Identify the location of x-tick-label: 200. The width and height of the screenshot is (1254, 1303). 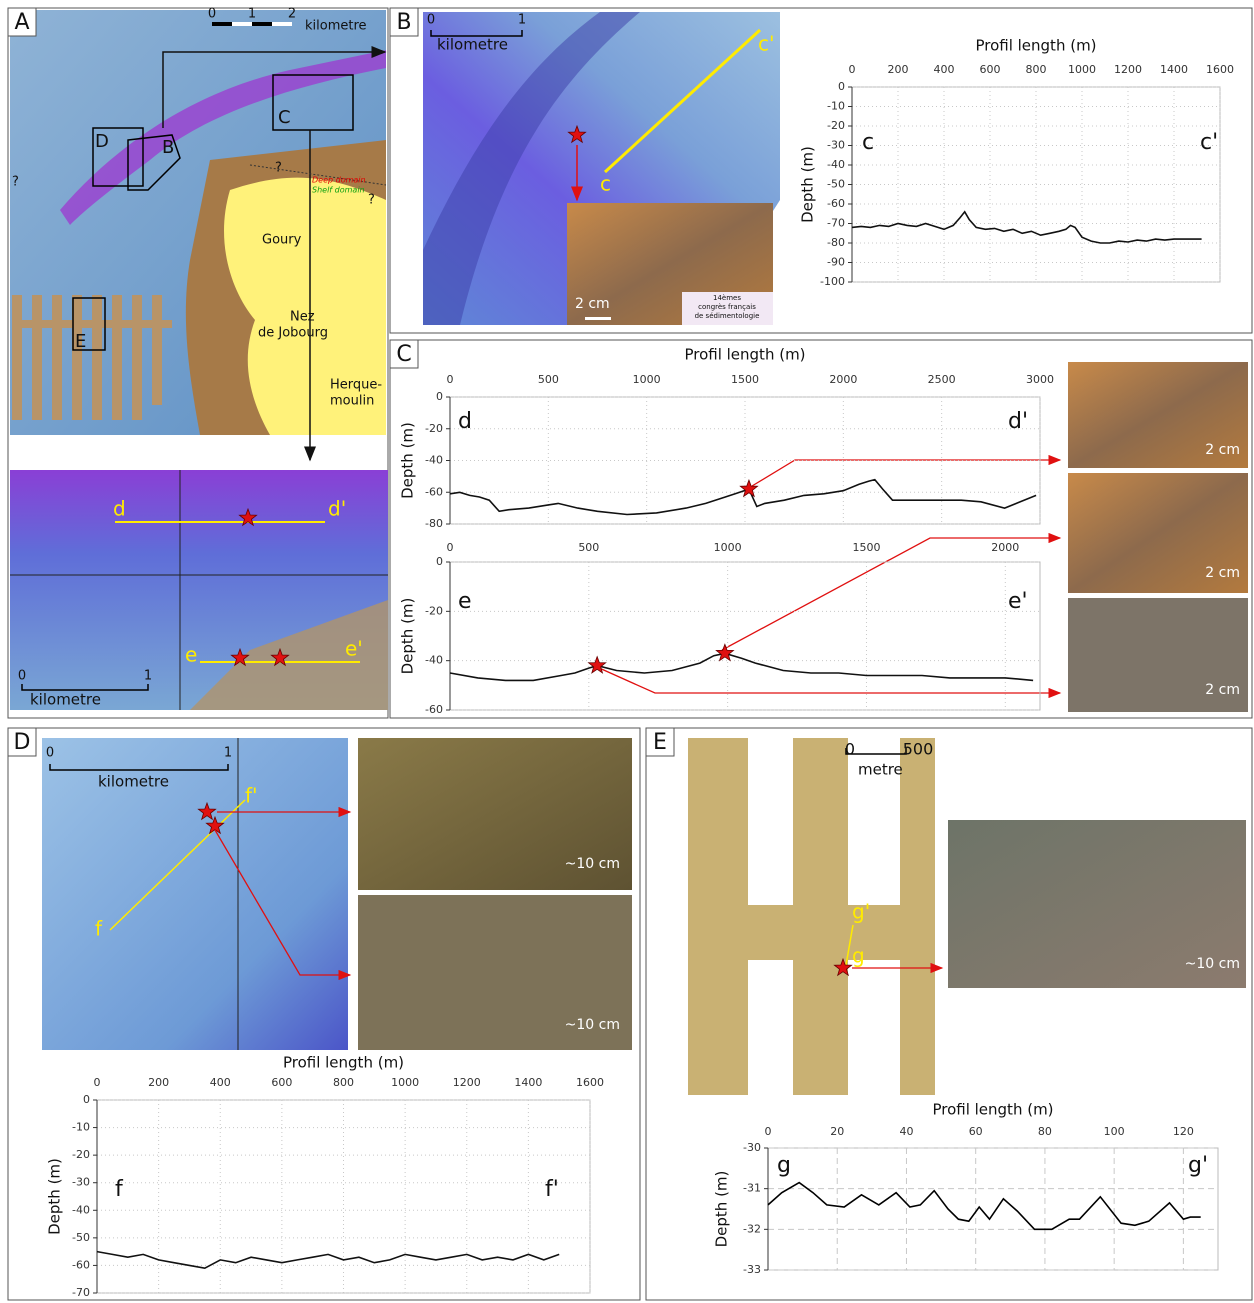
(898, 69).